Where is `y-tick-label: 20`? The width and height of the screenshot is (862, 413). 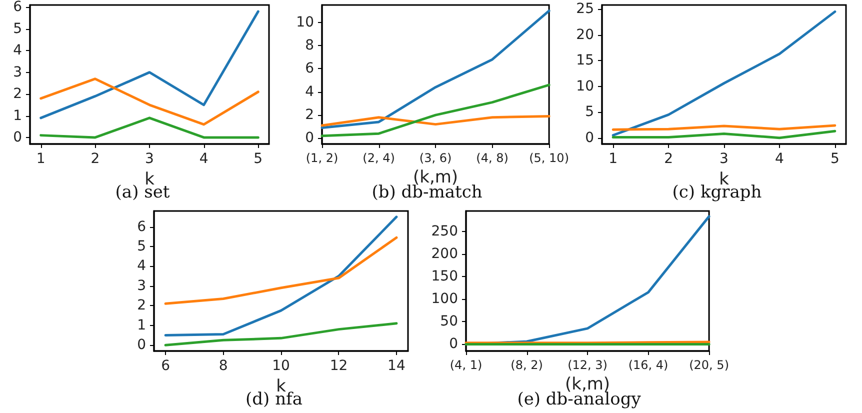
y-tick-label: 20 is located at coordinates (585, 34).